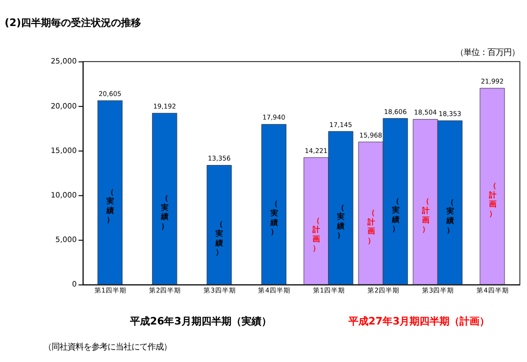  What do you see at coordinates (74, 284) in the screenshot?
I see `y-tick-label: 0` at bounding box center [74, 284].